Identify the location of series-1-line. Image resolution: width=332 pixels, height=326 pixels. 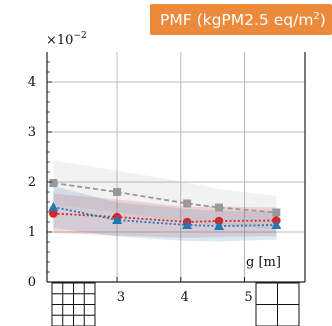
(165, 198).